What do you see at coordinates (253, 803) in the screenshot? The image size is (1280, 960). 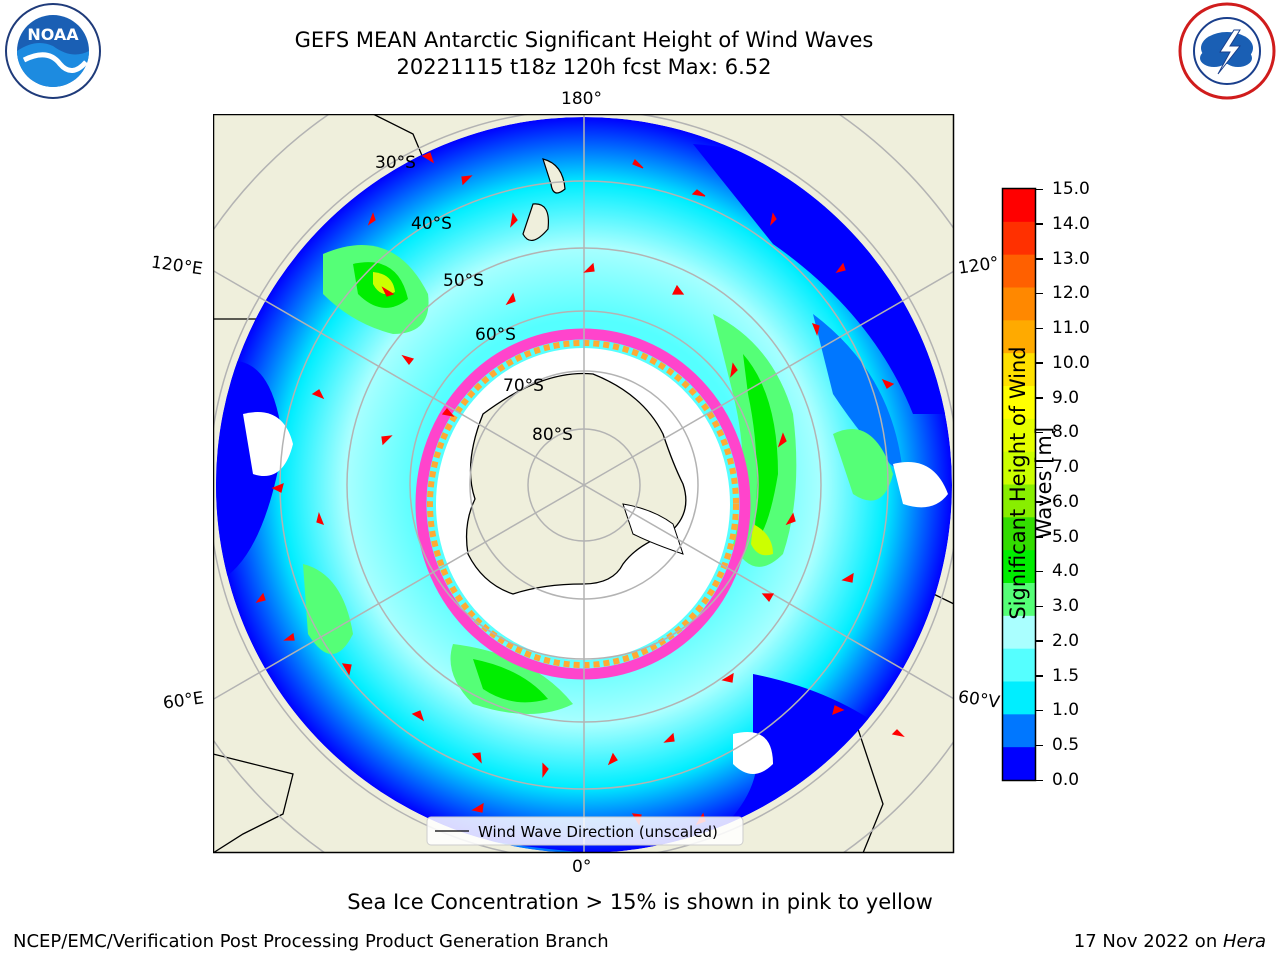 I see `africa-land` at bounding box center [253, 803].